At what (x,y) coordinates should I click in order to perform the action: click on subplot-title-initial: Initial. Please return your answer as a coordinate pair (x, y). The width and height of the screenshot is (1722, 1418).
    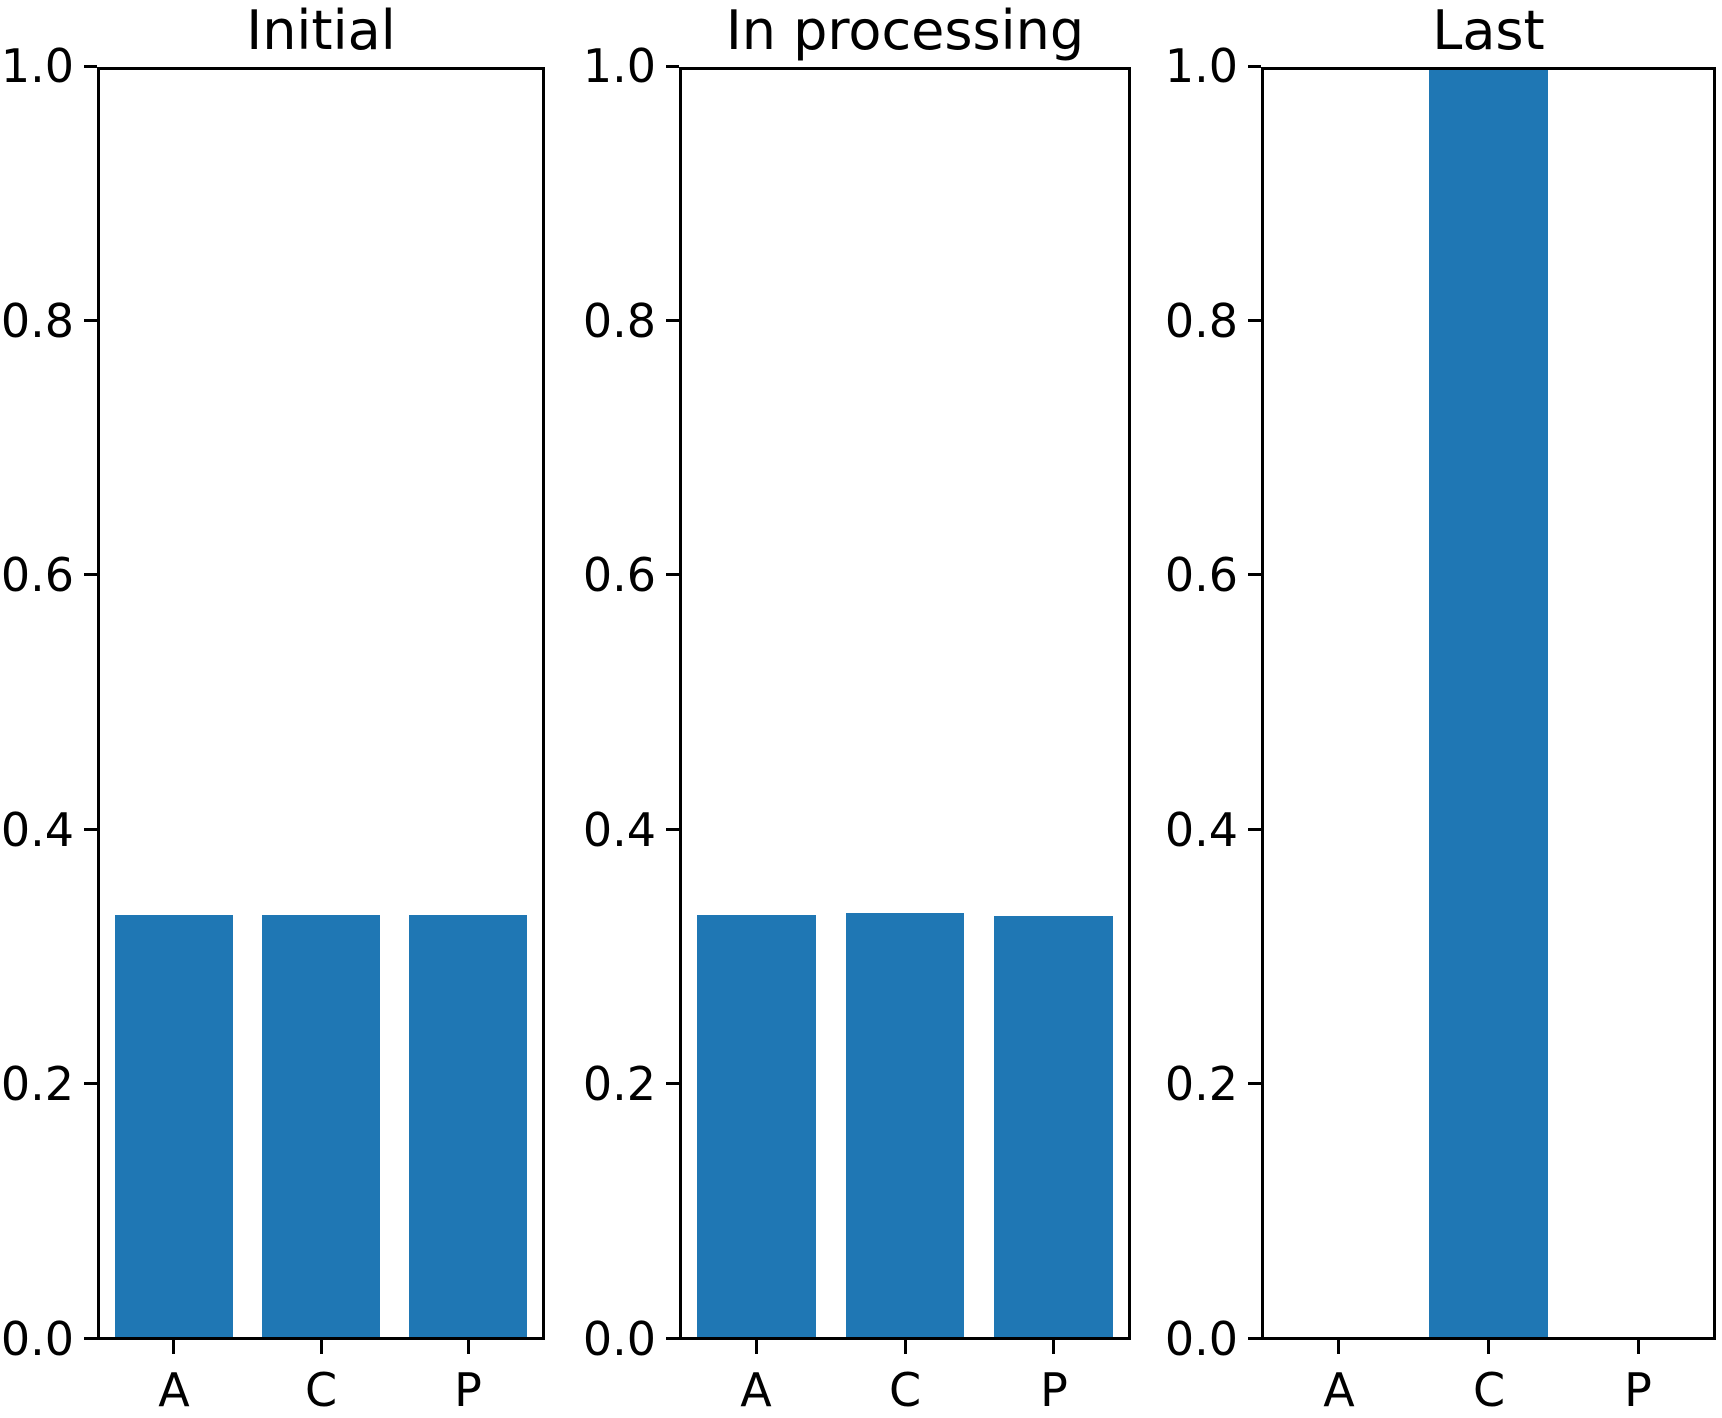
    Looking at the image, I should click on (321, 31).